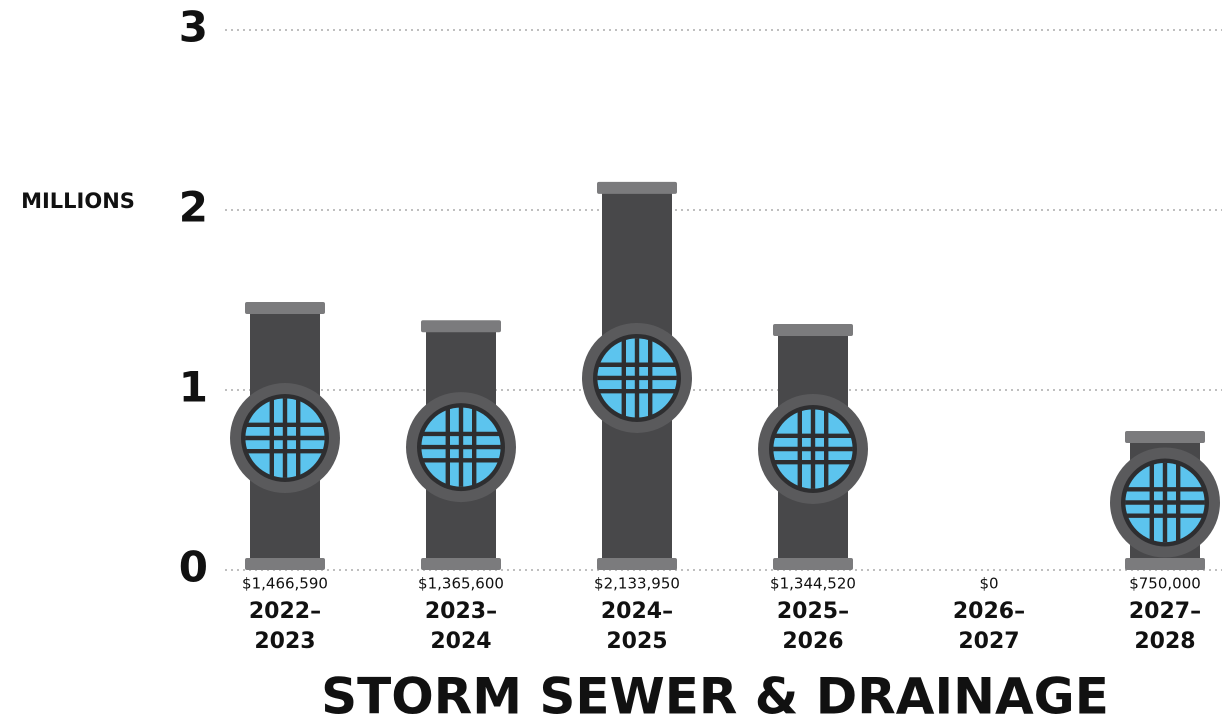 This screenshot has height=727, width=1222. Describe the element at coordinates (988, 584) in the screenshot. I see `value-label: $0` at that location.